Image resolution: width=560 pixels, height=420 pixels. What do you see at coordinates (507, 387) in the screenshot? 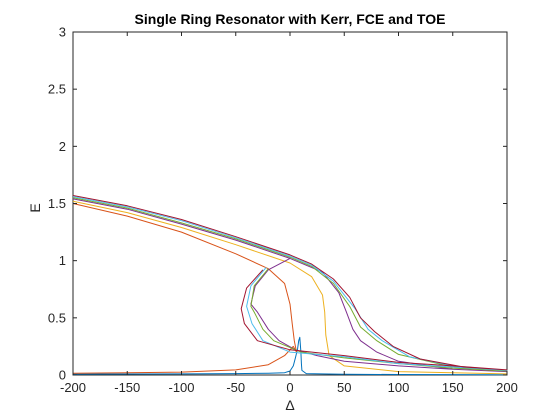
I see `x-tick-label: 200` at bounding box center [507, 387].